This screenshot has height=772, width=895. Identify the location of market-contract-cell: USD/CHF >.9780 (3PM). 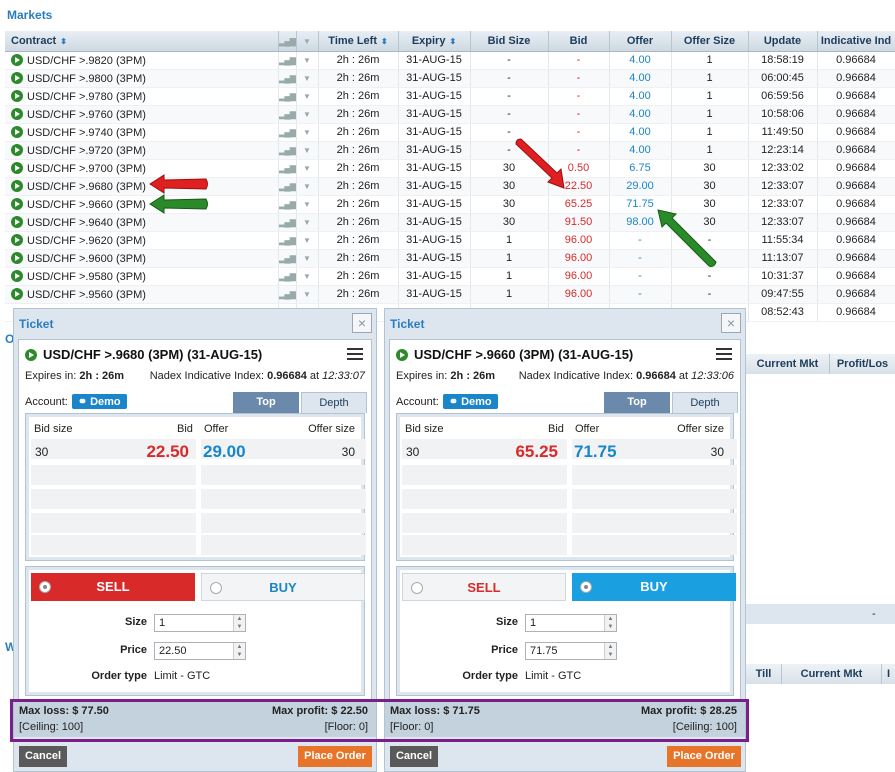
(142, 96).